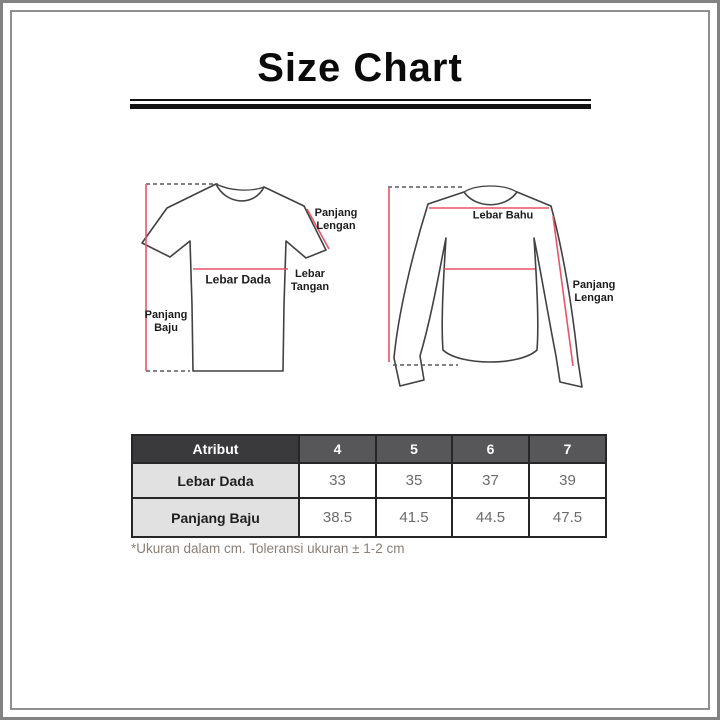 Image resolution: width=720 pixels, height=720 pixels. What do you see at coordinates (567, 517) in the screenshot?
I see `cell-panjang-baju-7: 47.5` at bounding box center [567, 517].